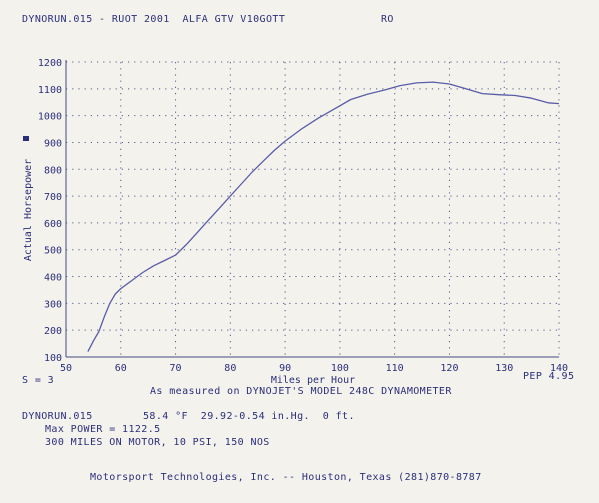  What do you see at coordinates (53, 278) in the screenshot?
I see `y-tick-label: 400` at bounding box center [53, 278].